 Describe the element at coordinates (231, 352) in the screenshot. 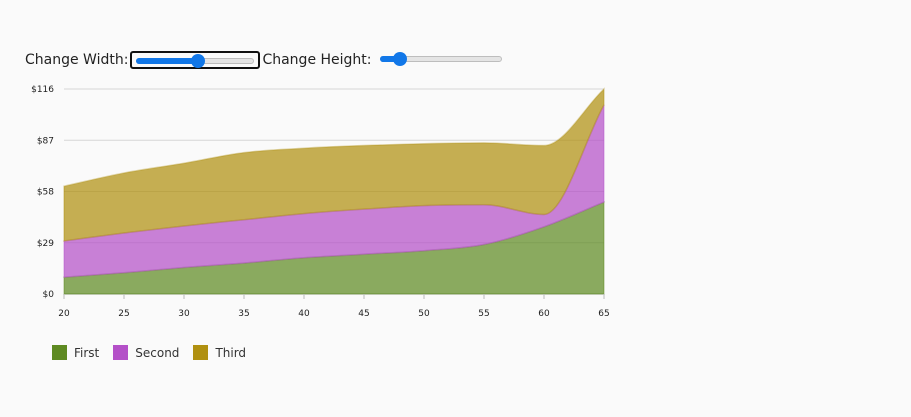

I see `legend-label-third: Third` at that location.